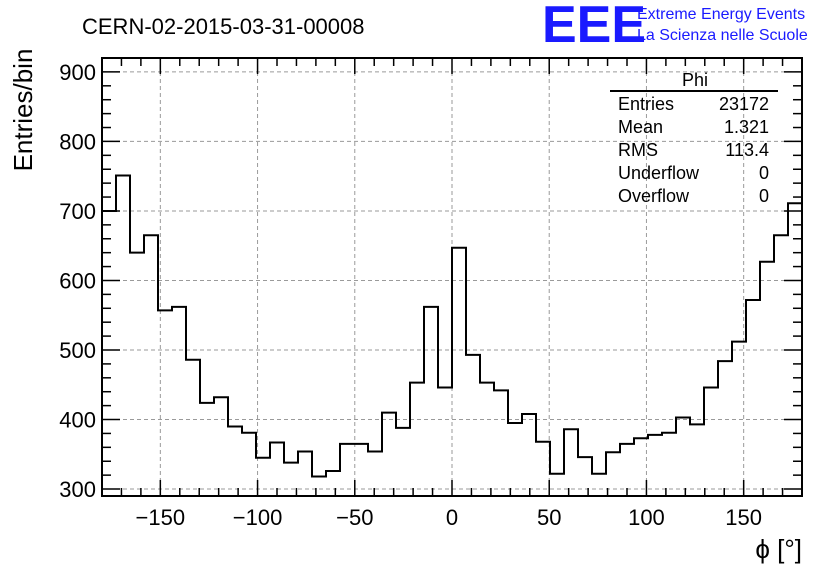 This screenshot has width=836, height=572. Describe the element at coordinates (161, 517) in the screenshot. I see `x-tick-label: −150` at that location.